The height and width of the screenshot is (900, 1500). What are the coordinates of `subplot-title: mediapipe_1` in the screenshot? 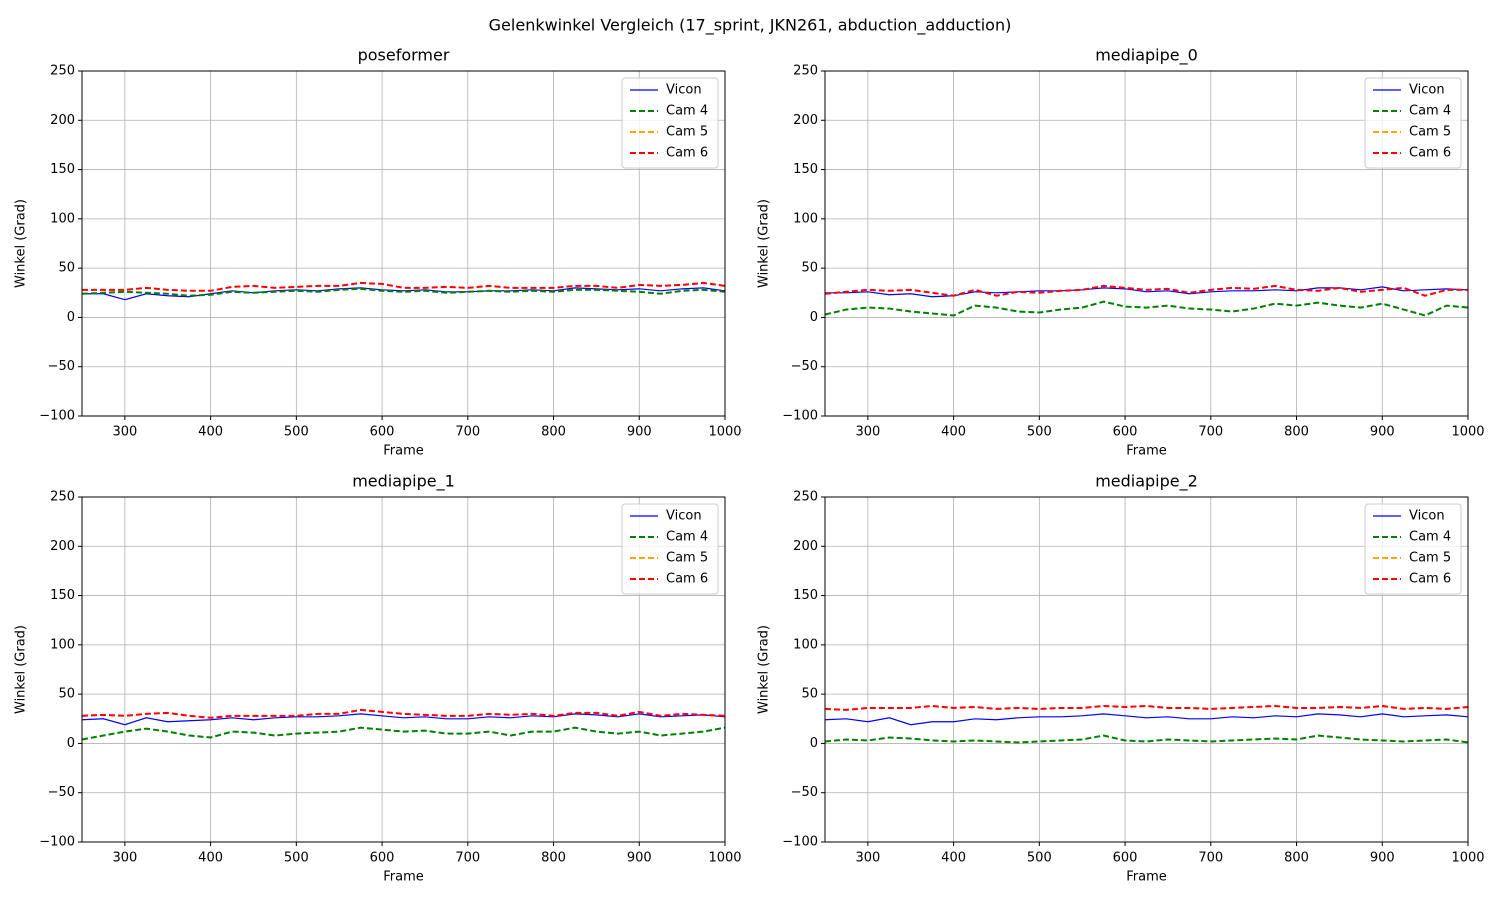 It's located at (403, 482).